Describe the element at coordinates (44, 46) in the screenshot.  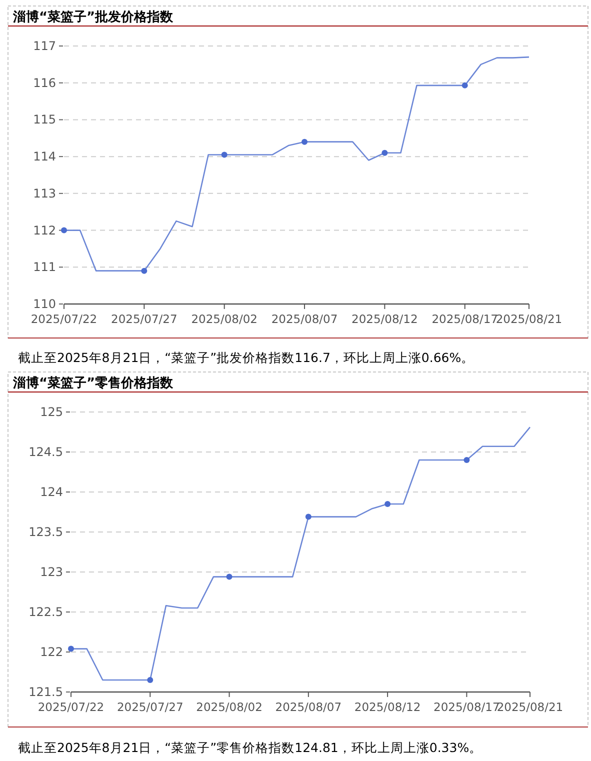
I see `y-tick-label: 117` at that location.